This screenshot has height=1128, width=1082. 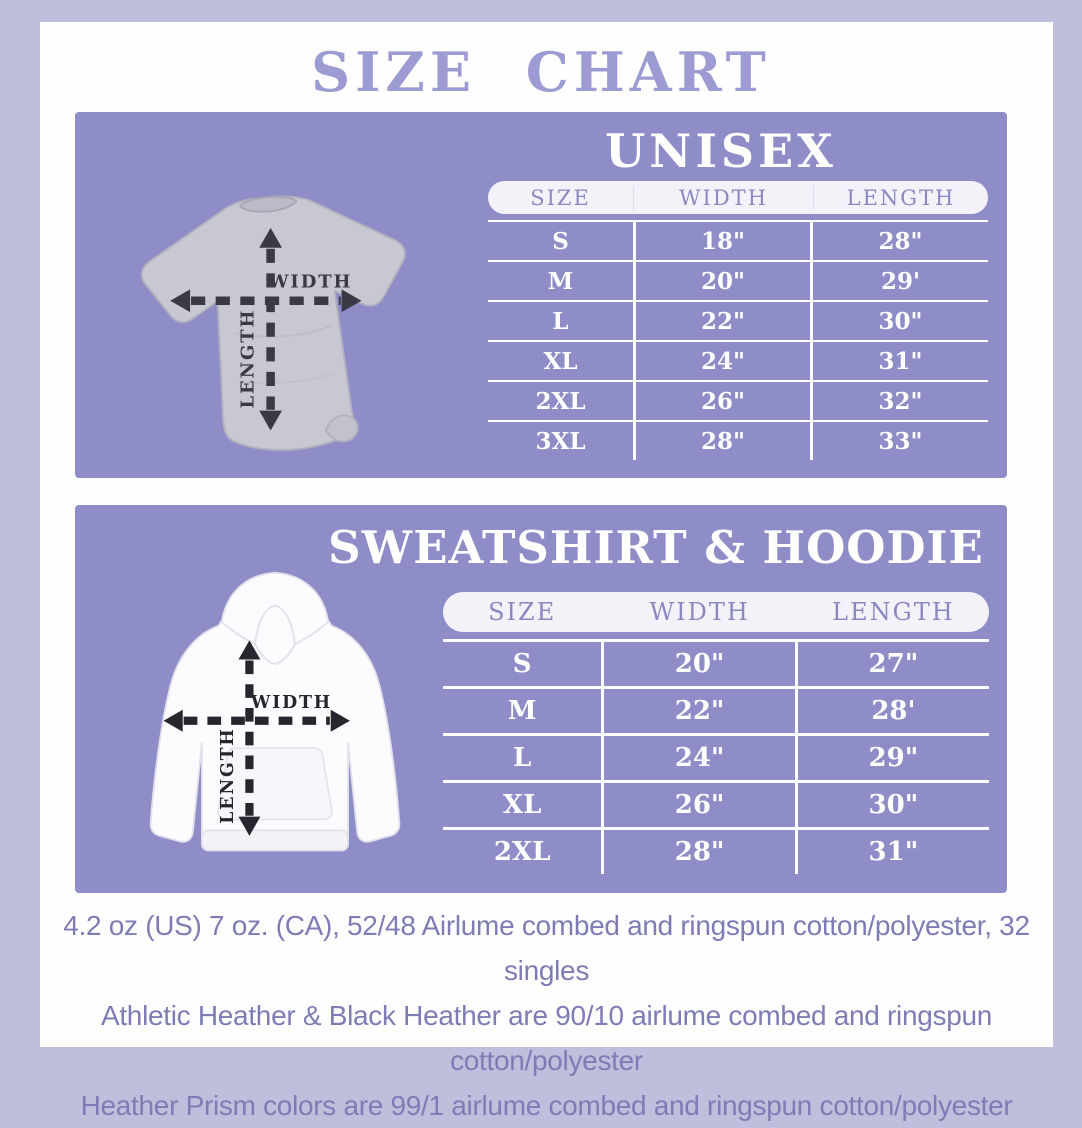 I want to click on length-cell: 32", so click(x=900, y=401).